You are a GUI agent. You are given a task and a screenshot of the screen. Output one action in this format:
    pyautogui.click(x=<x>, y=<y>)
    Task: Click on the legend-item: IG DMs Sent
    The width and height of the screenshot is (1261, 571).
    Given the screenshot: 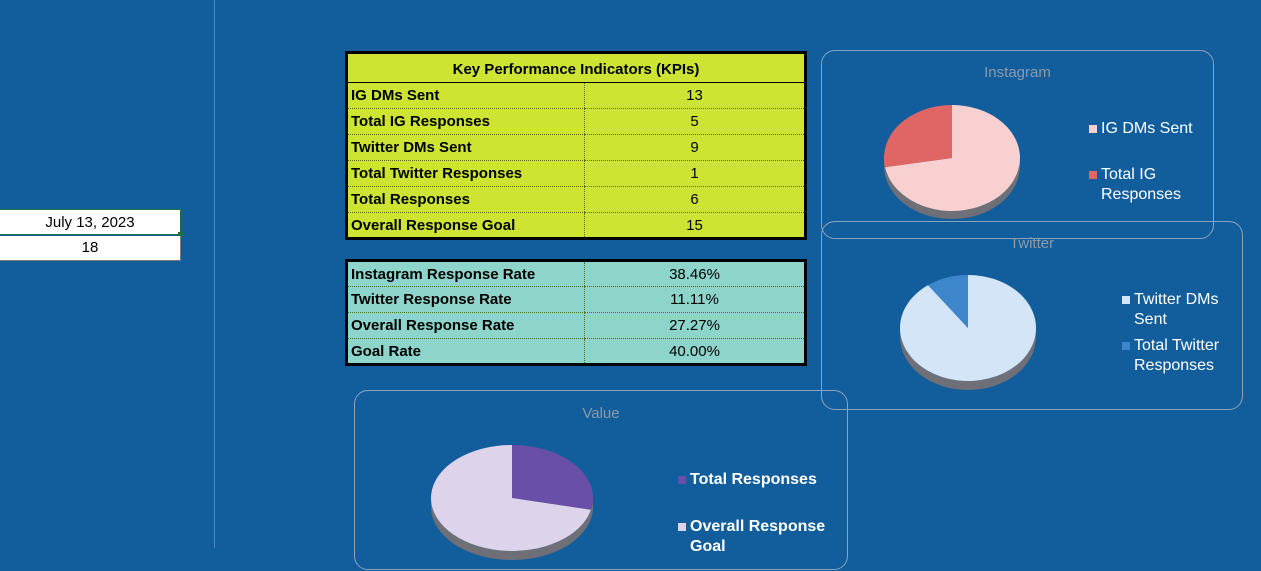 What is the action you would take?
    pyautogui.click(x=1141, y=129)
    